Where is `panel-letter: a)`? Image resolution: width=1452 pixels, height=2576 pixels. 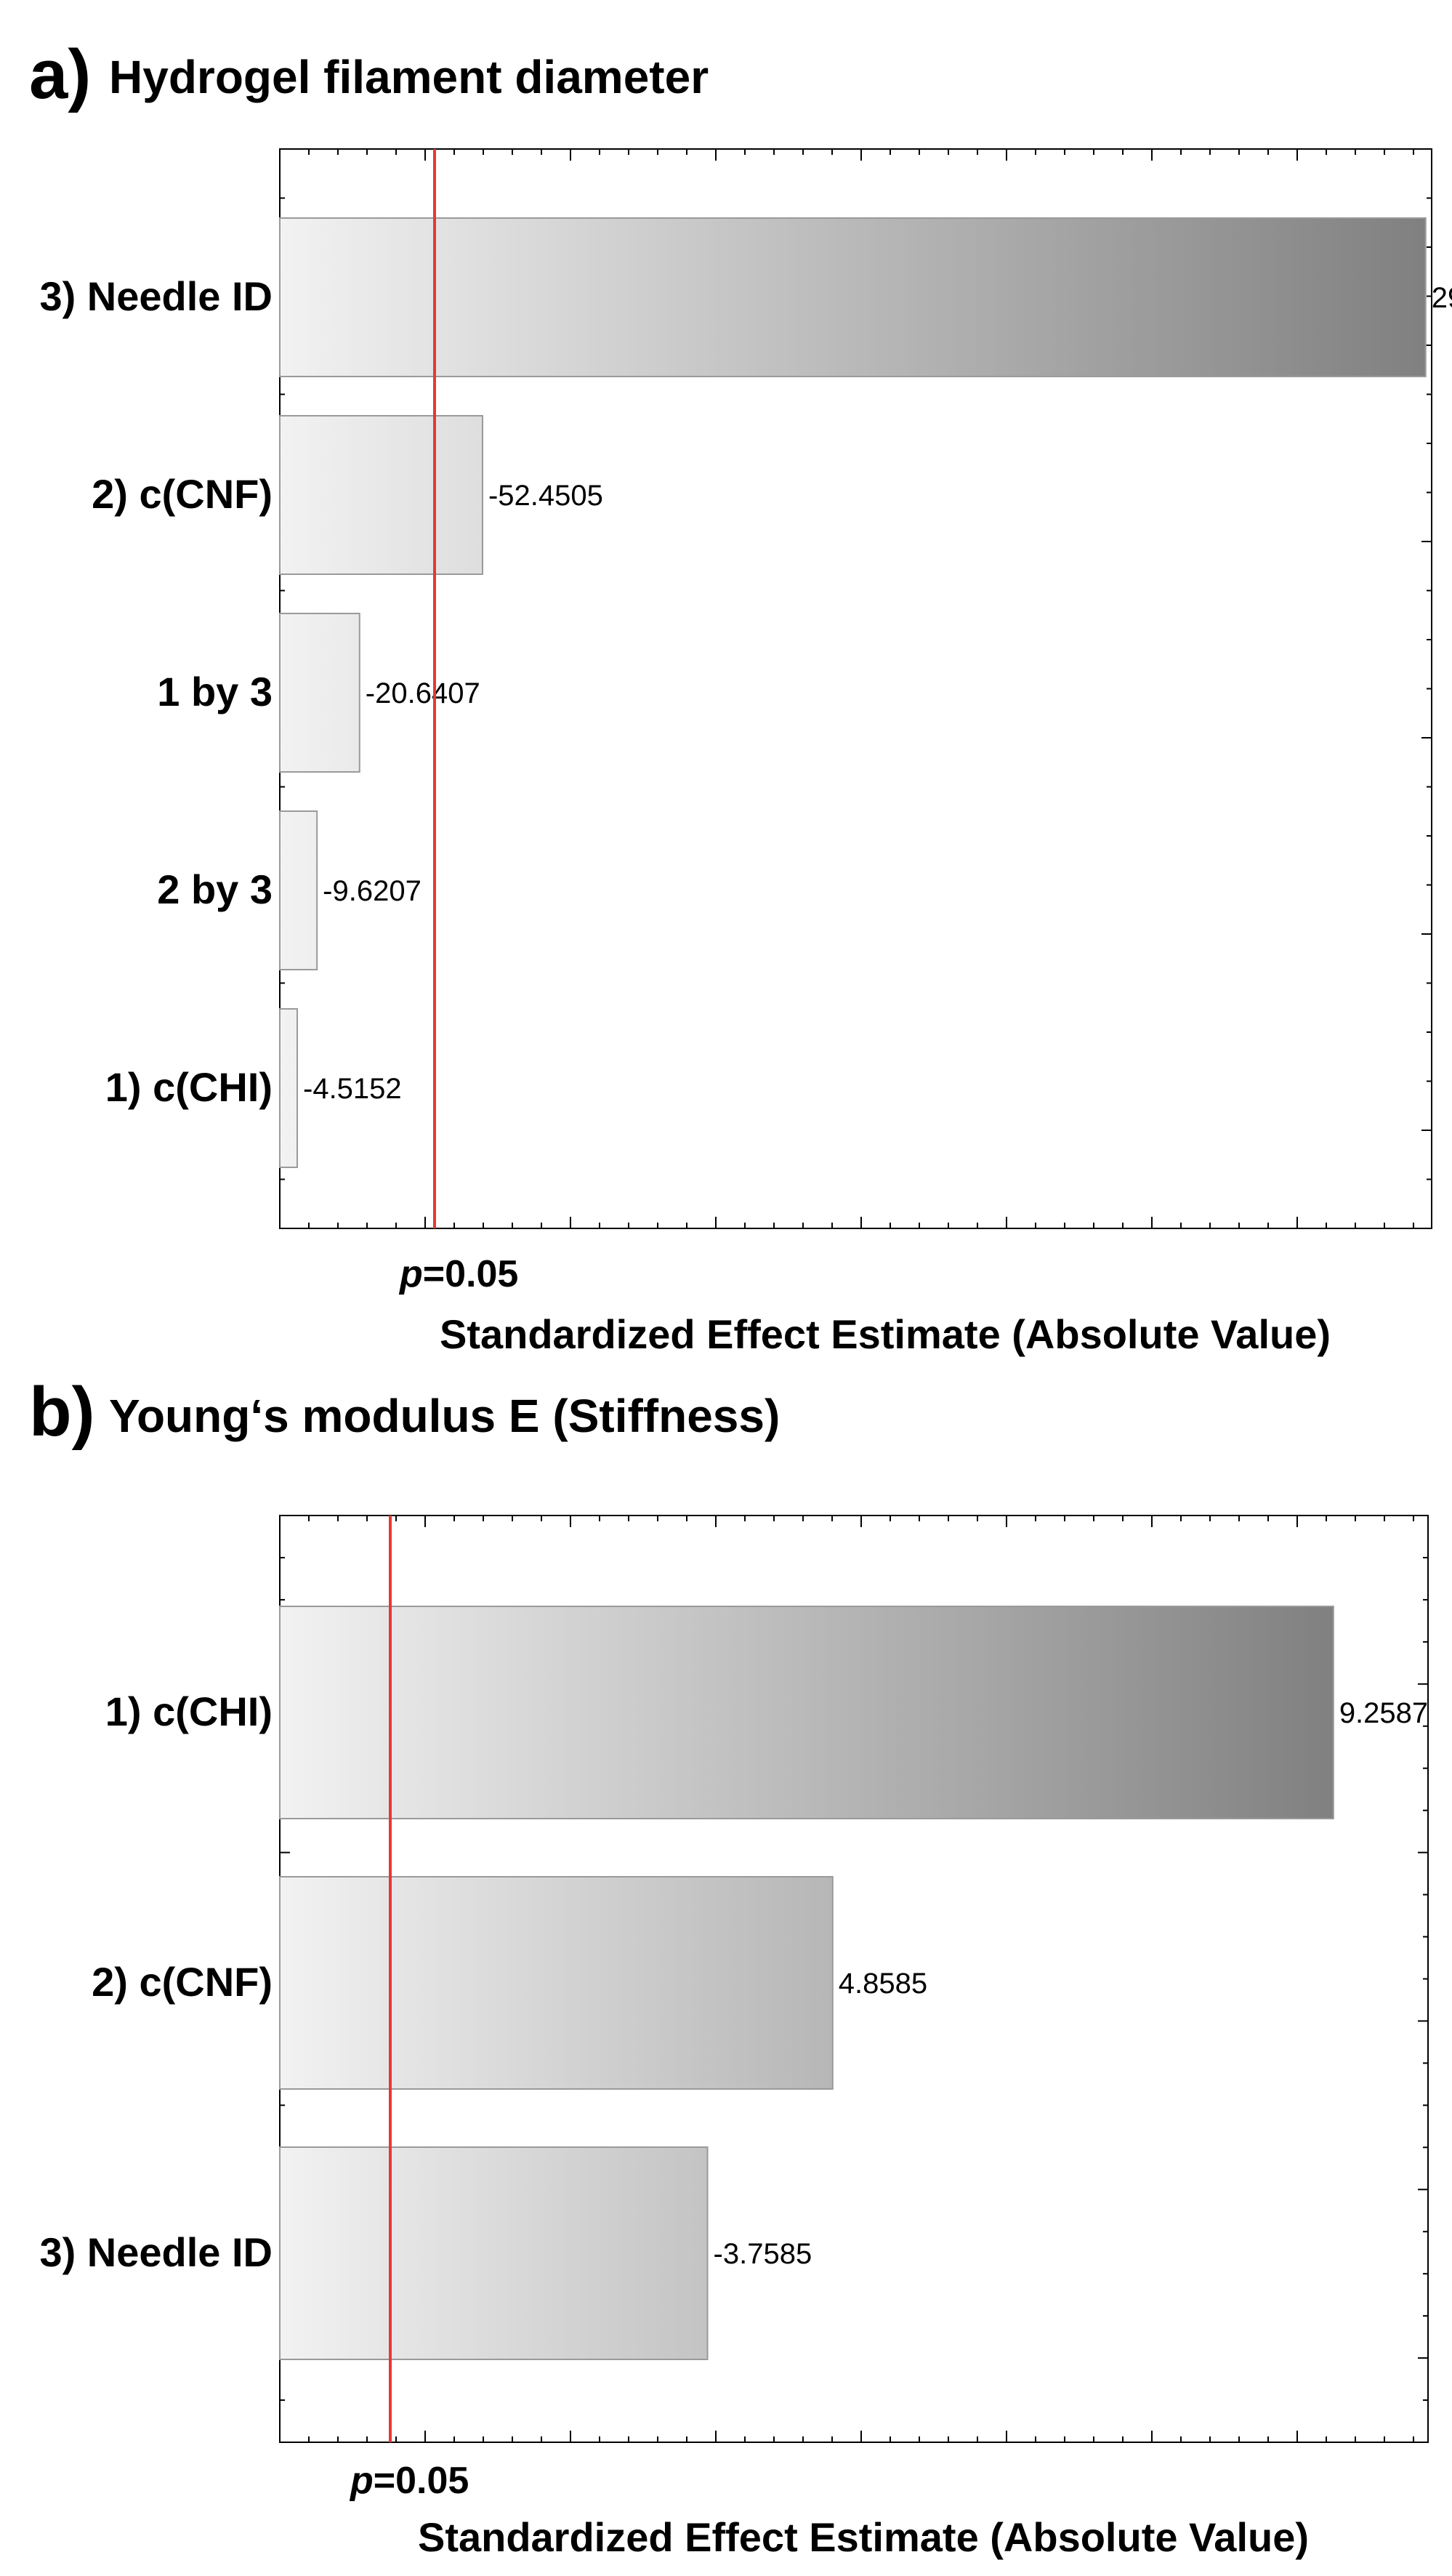 panel-letter: a) is located at coordinates (60, 74).